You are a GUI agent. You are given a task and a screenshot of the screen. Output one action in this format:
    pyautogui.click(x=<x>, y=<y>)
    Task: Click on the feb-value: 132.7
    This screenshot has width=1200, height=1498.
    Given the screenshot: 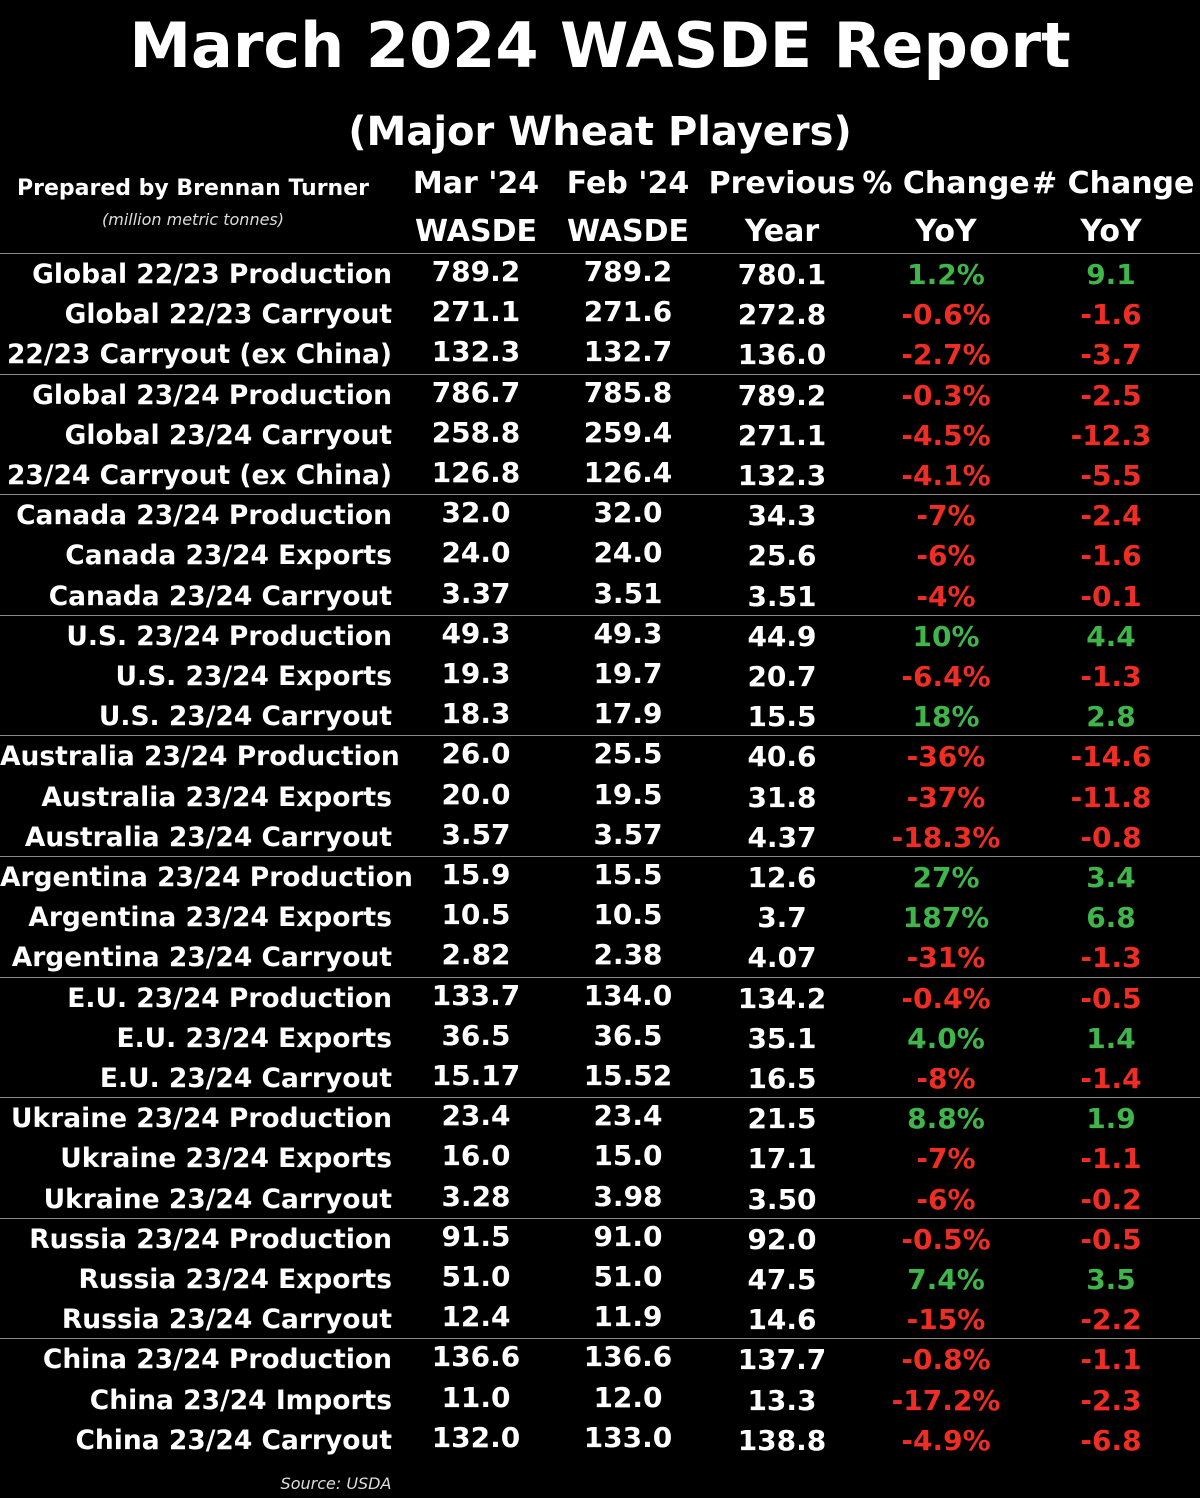 What is the action you would take?
    pyautogui.click(x=628, y=352)
    